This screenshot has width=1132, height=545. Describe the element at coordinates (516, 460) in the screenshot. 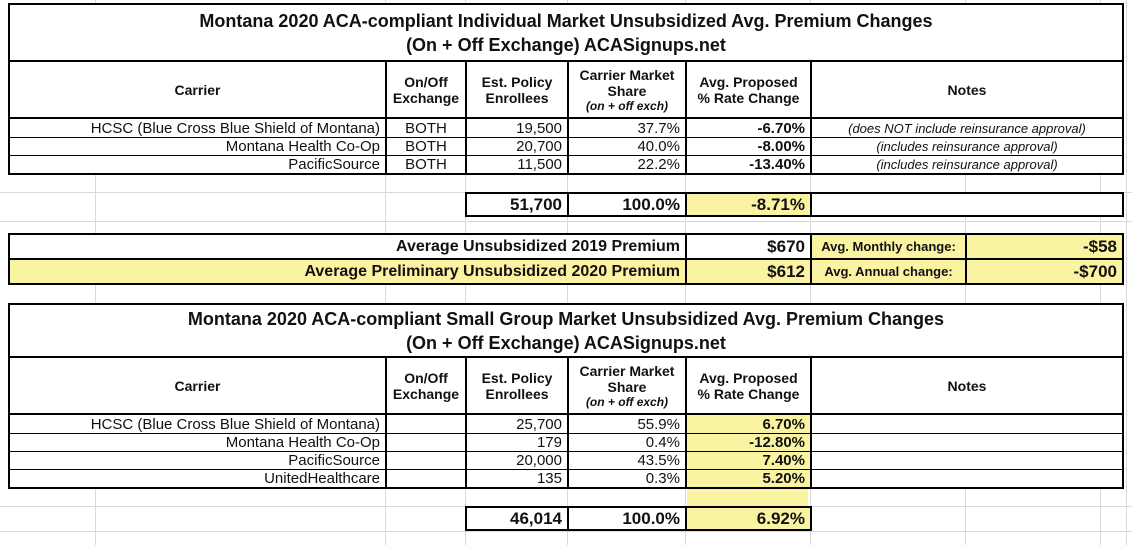

I see `enrollees-cell: 20,000` at that location.